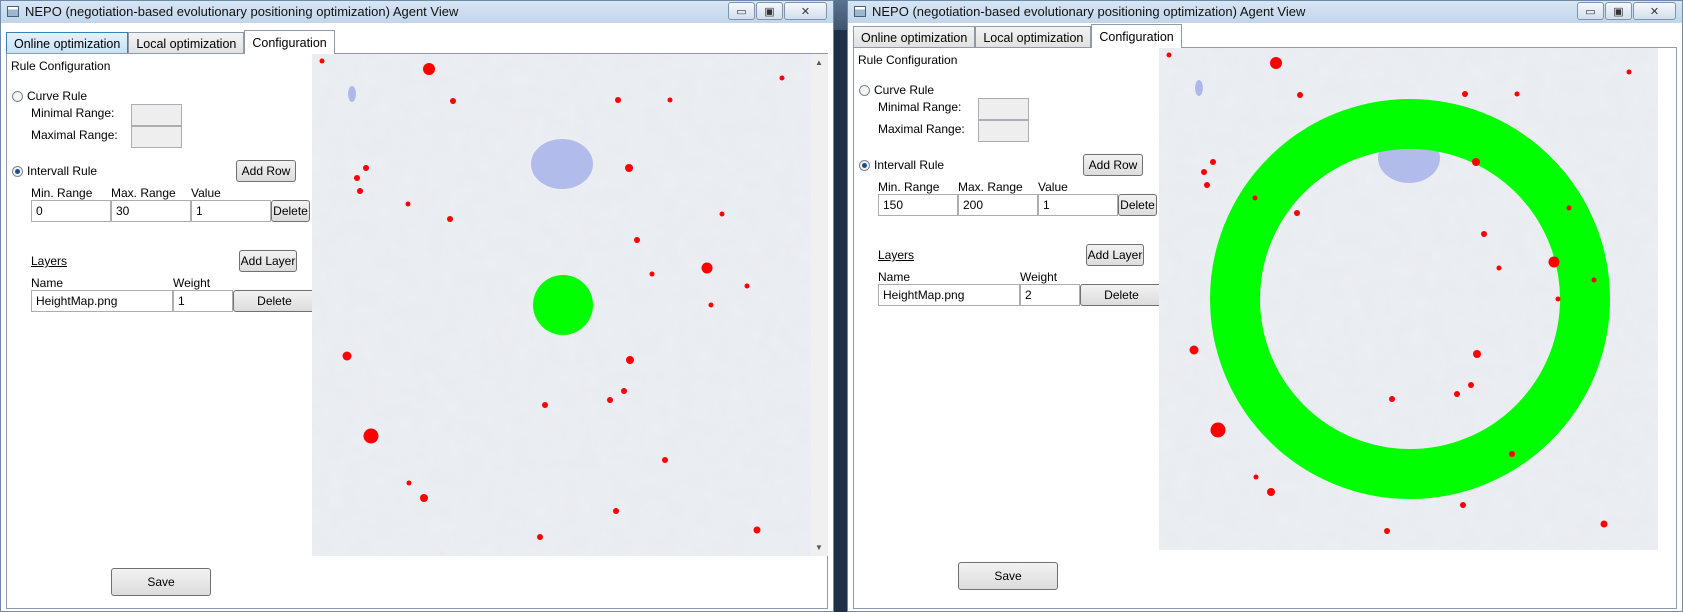  I want to click on maximal-range-label: Maximal Range:, so click(921, 129).